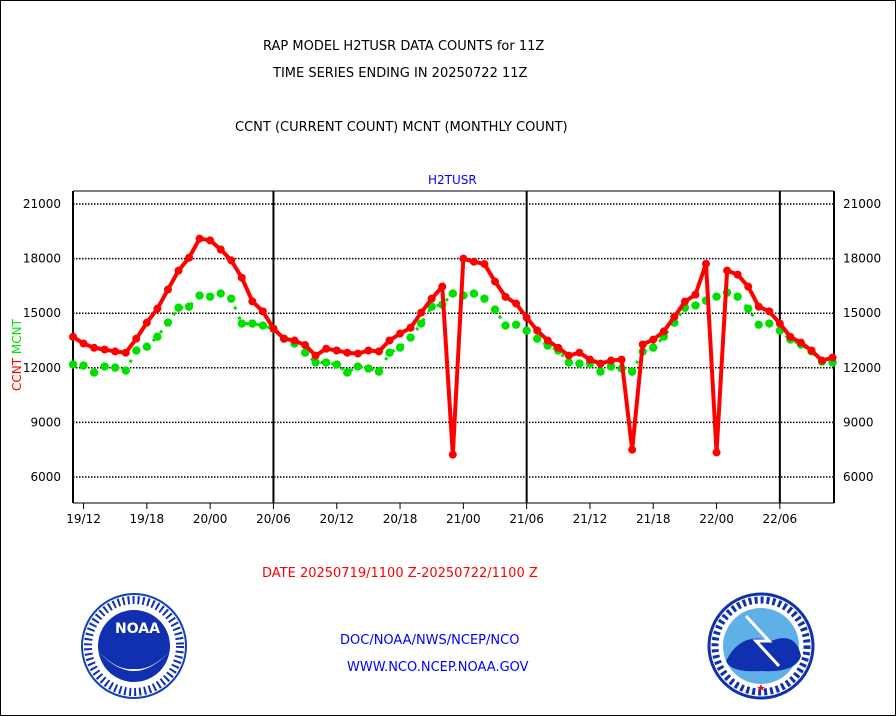 This screenshot has height=716, width=896. I want to click on x-tick-label: 20/18, so click(400, 519).